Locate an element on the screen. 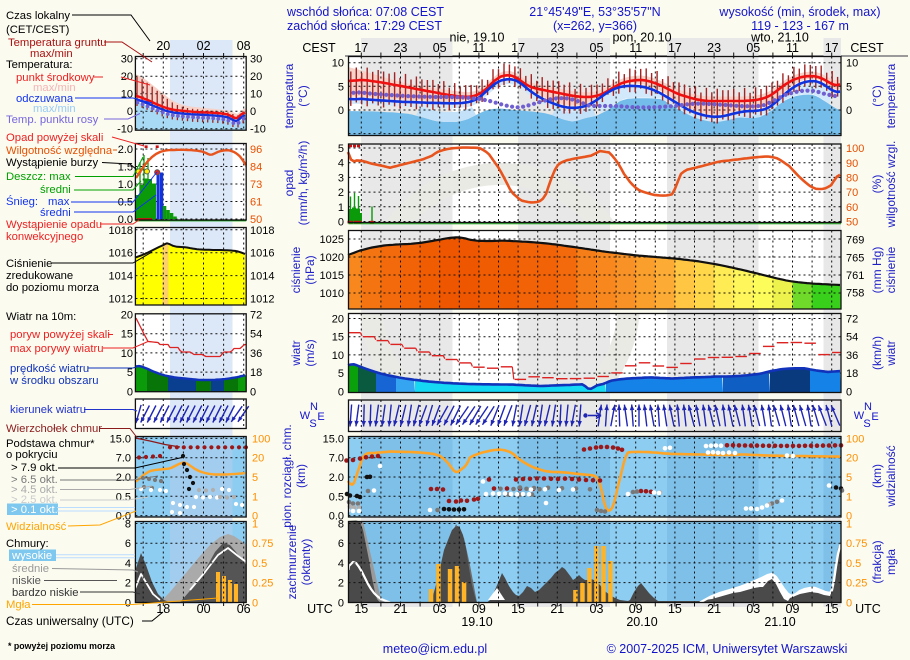 This screenshot has height=660, width=910. svg-text: 21 is located at coordinates (714, 609).